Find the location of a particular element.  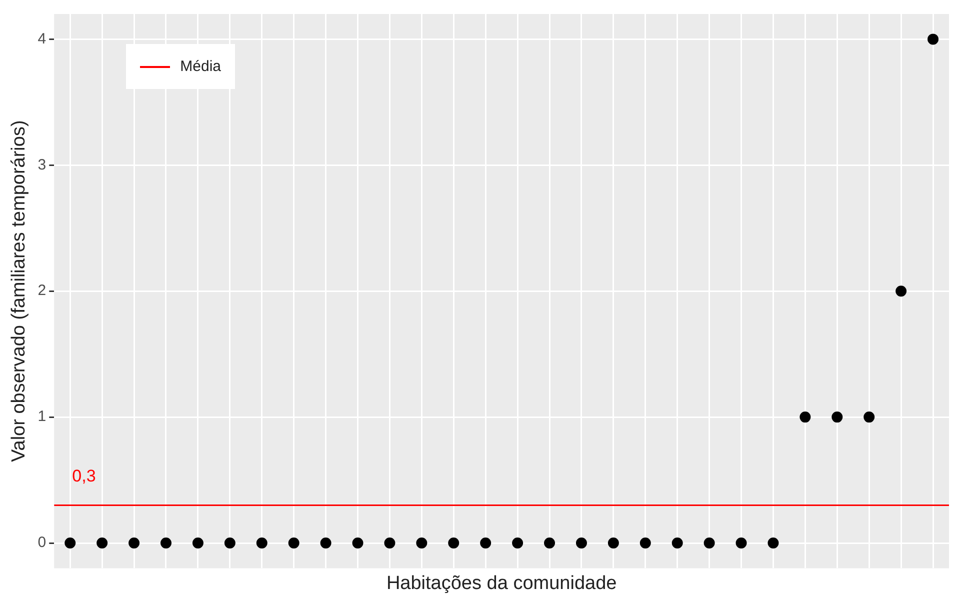

y-tick-label: 1 is located at coordinates (42, 417).